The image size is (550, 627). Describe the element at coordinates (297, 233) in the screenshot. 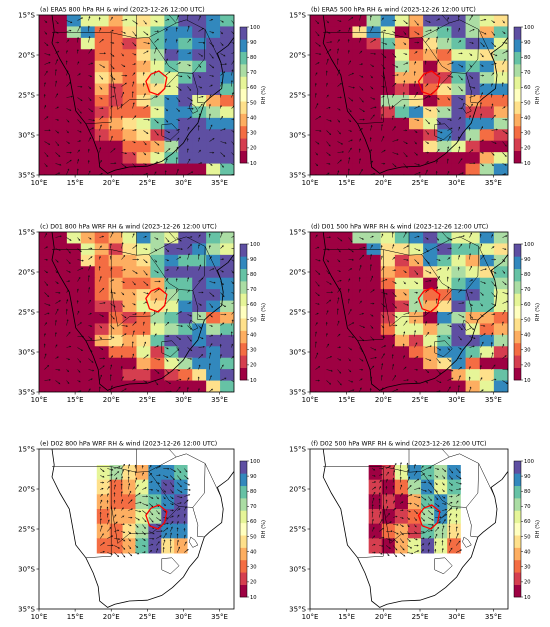

I see `y-tick-label: 15°S` at that location.